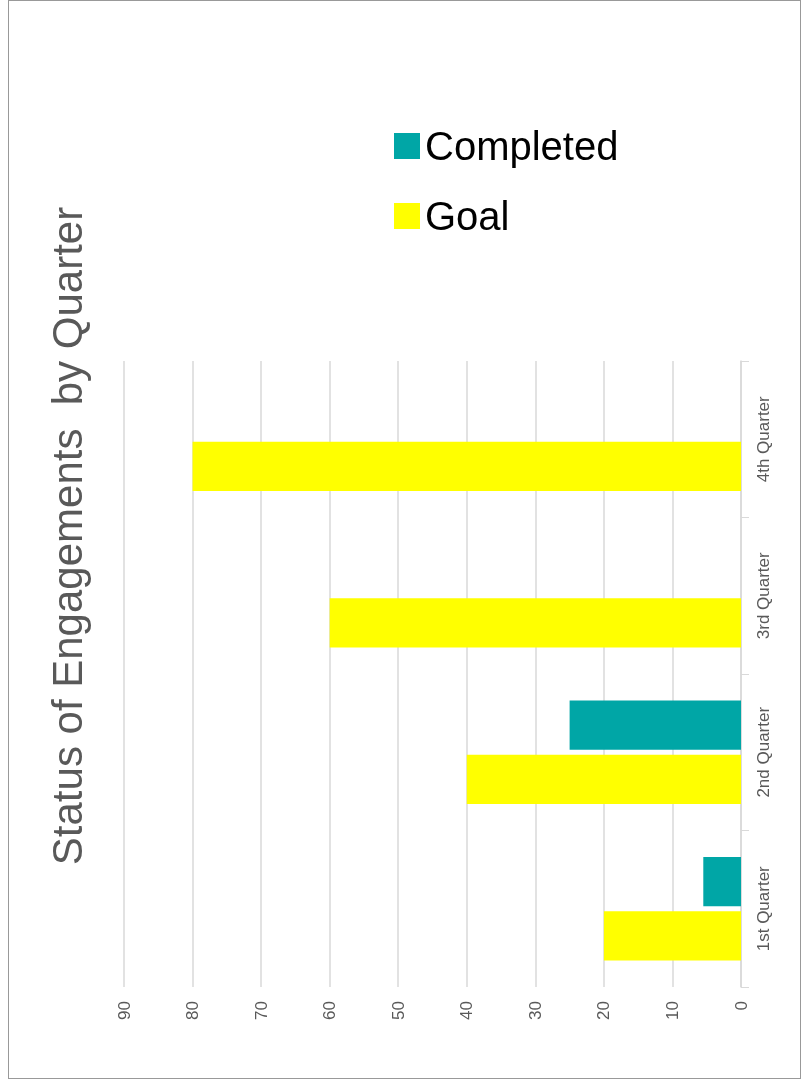 This screenshot has width=803, height=1091. I want to click on x-tick-label: 10, so click(672, 1010).